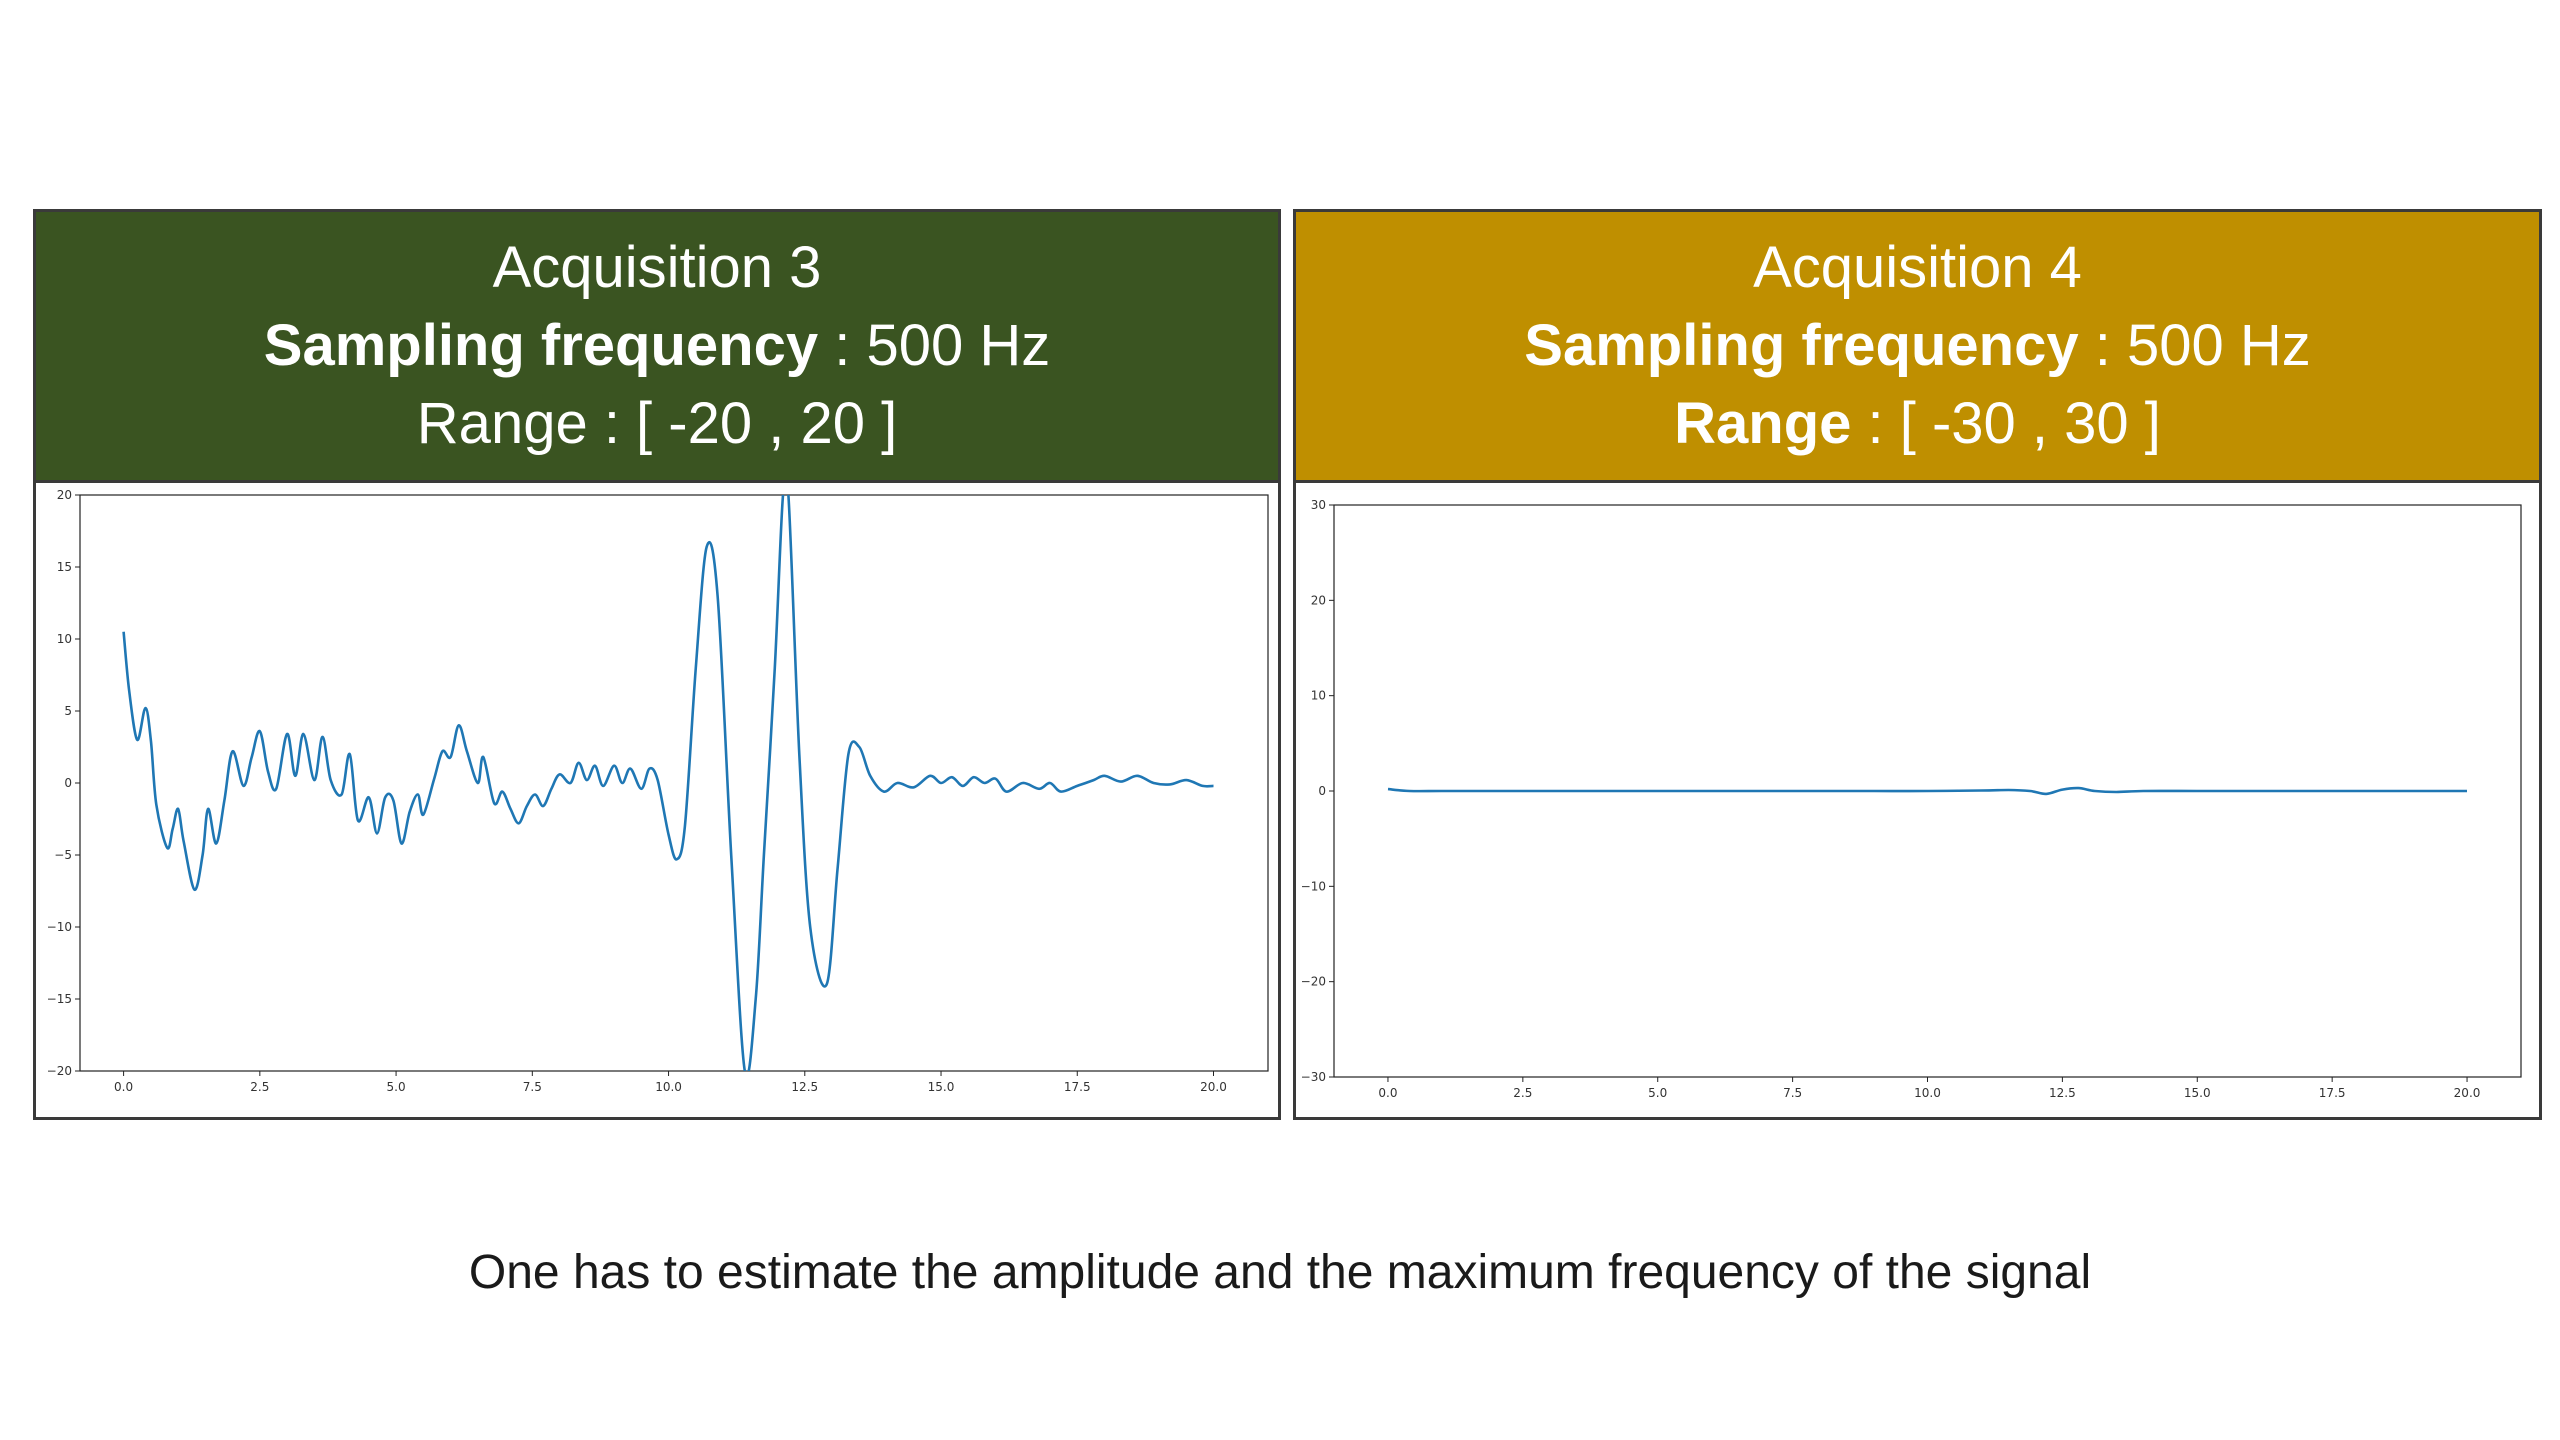 Image resolution: width=2560 pixels, height=1440 pixels. Describe the element at coordinates (1801, 345) in the screenshot. I see `acquisition-4-sampling-label: Sampling frequency` at that location.